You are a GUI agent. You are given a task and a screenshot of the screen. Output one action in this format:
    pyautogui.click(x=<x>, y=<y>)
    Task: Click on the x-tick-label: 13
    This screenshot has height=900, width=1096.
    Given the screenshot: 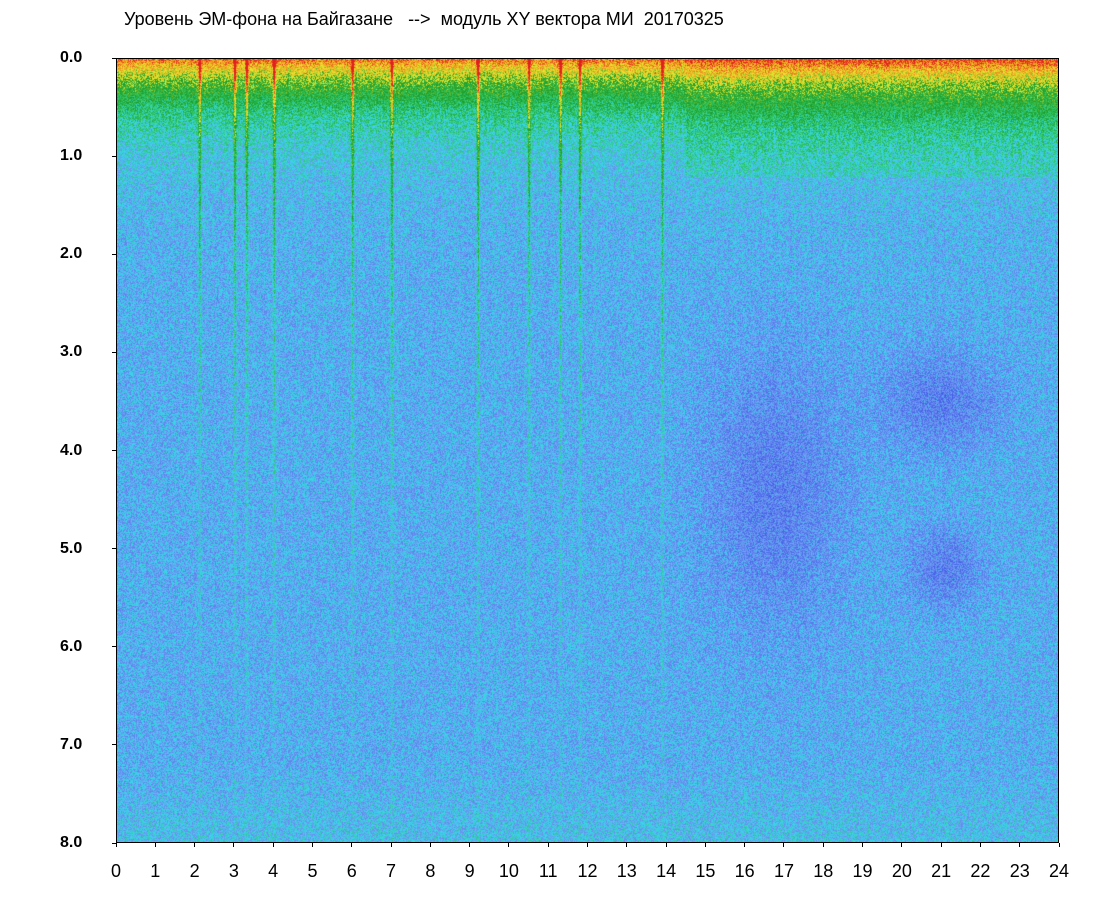 What is the action you would take?
    pyautogui.click(x=626, y=871)
    